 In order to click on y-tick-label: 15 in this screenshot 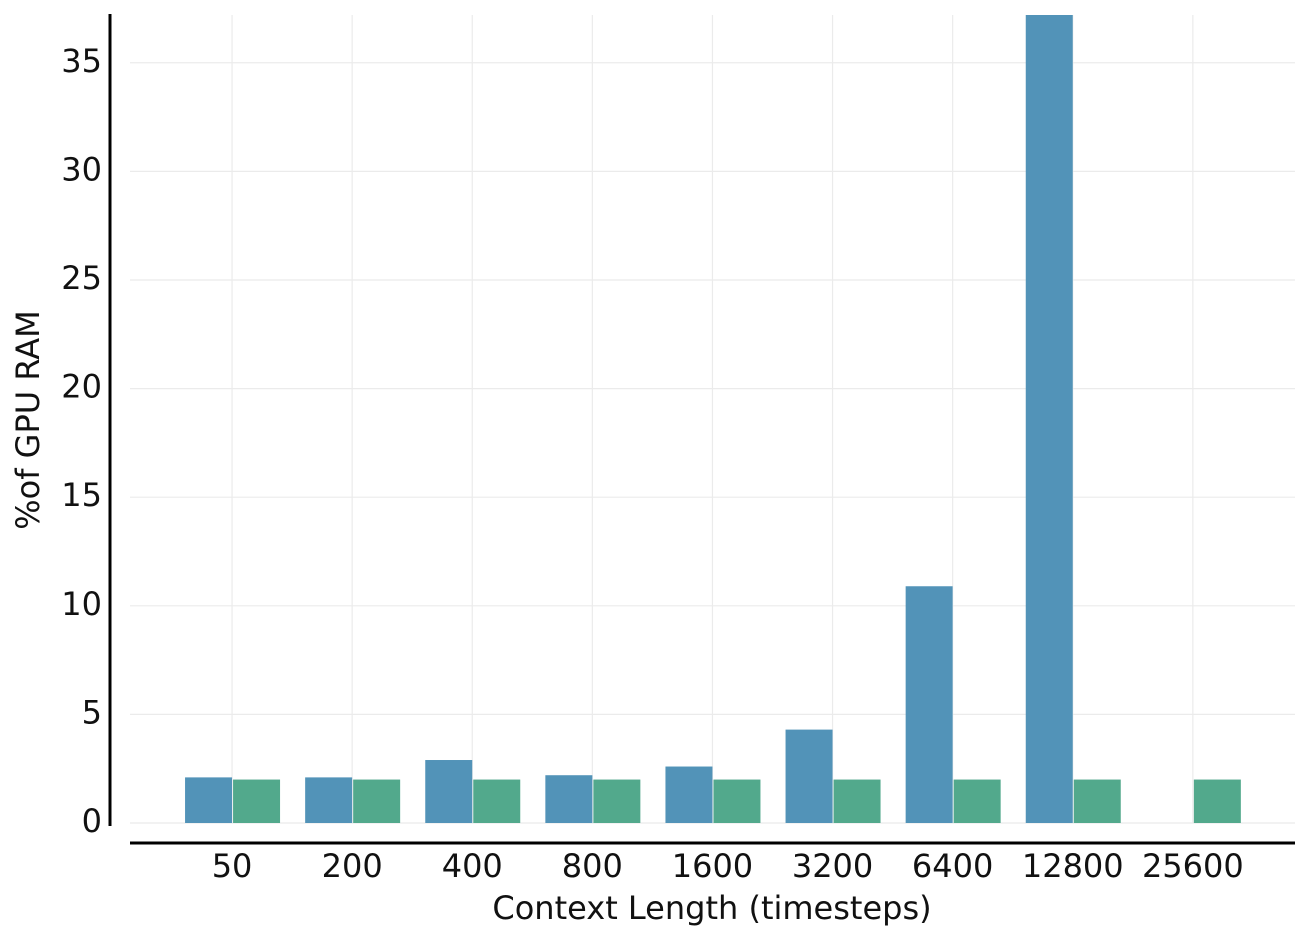, I will do `click(81, 495)`.